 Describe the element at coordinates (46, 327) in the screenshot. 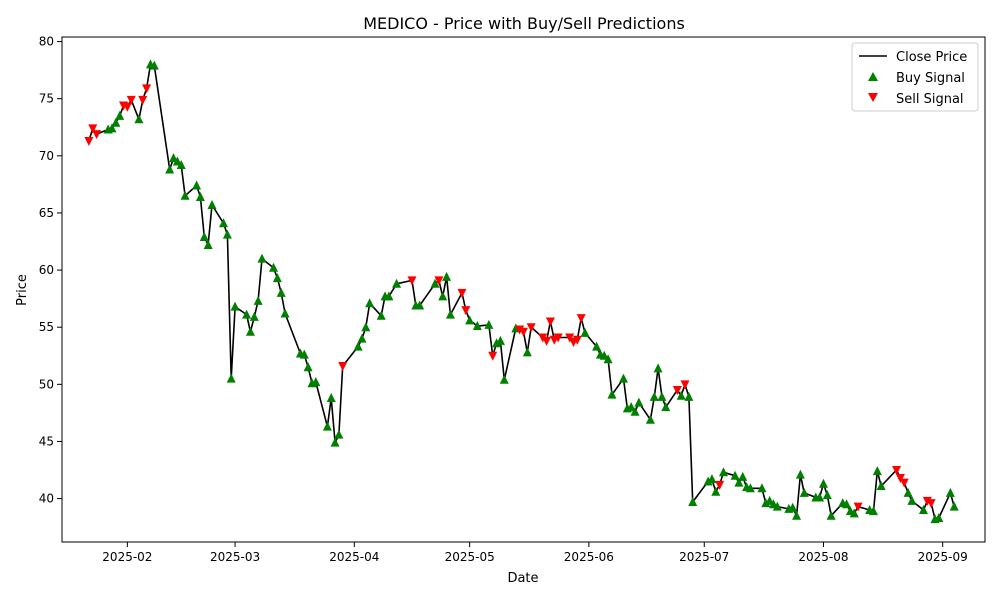

I see `y-tick-label: 55` at that location.